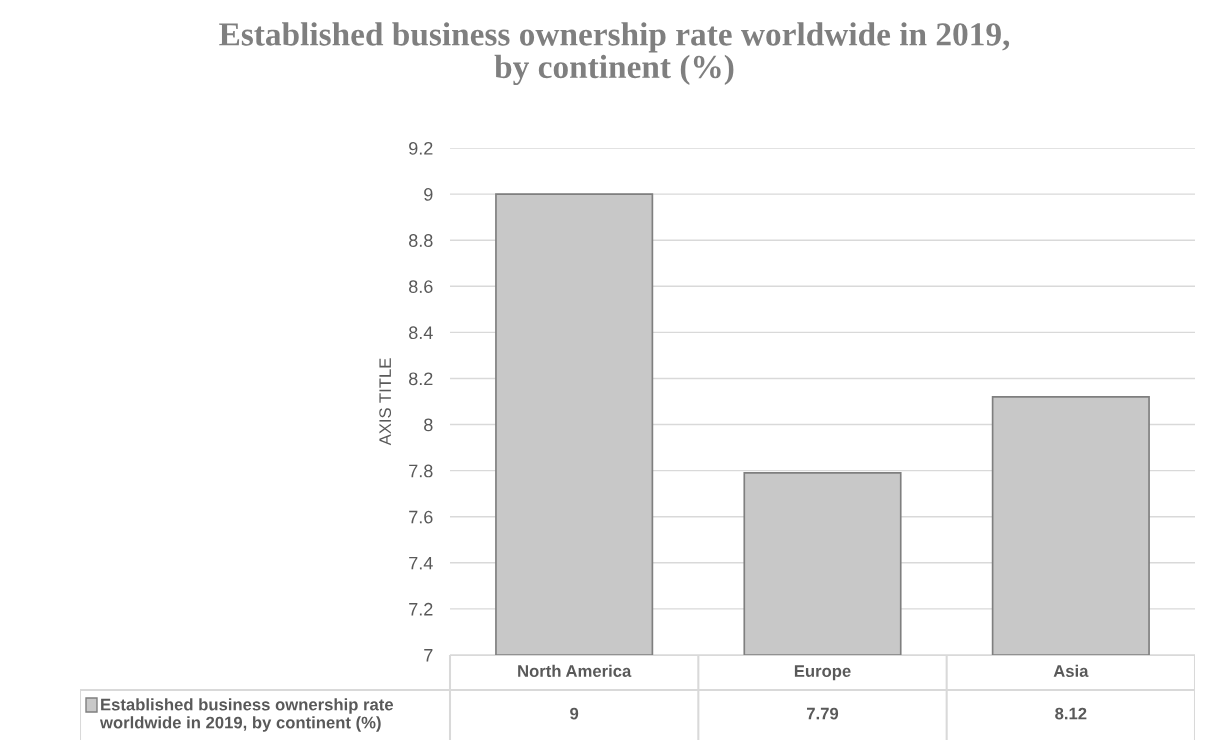  What do you see at coordinates (1071, 713) in the screenshot?
I see `data-label: 8.12` at bounding box center [1071, 713].